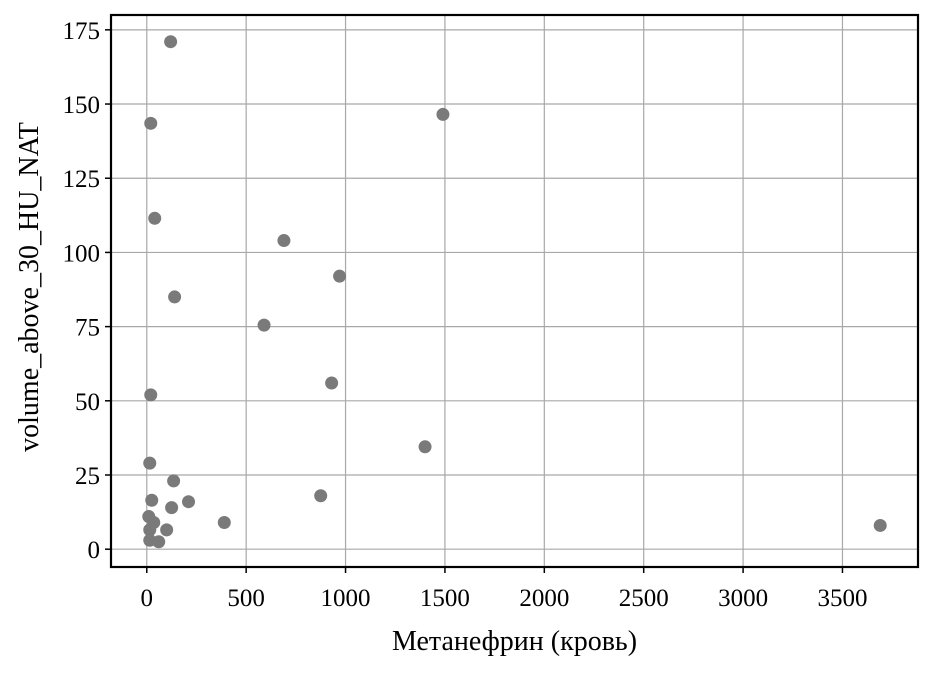 This screenshot has height=680, width=934. What do you see at coordinates (94, 550) in the screenshot?
I see `y-tick-label: 0` at bounding box center [94, 550].